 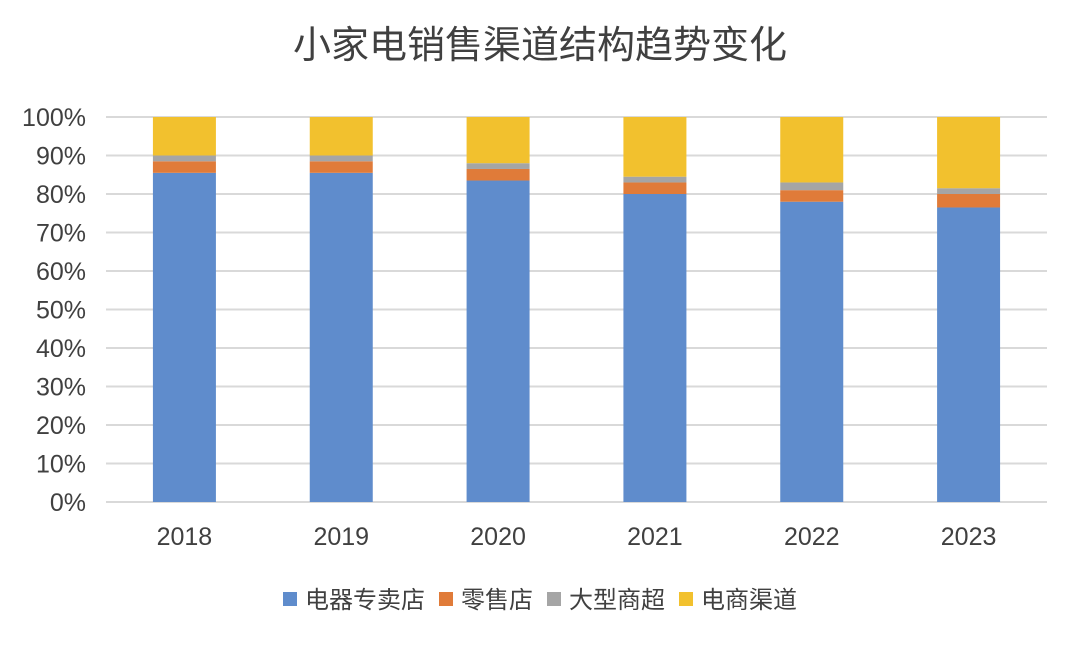 I want to click on legend-item: 电商渠道, so click(x=738, y=600).